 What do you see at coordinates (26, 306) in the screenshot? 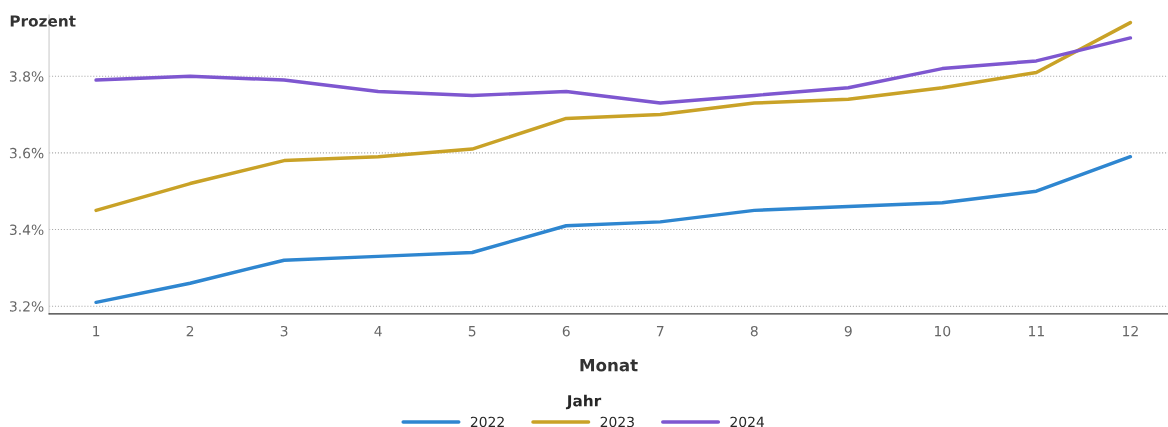
I see `y-tick-label: 3.2%` at bounding box center [26, 306].